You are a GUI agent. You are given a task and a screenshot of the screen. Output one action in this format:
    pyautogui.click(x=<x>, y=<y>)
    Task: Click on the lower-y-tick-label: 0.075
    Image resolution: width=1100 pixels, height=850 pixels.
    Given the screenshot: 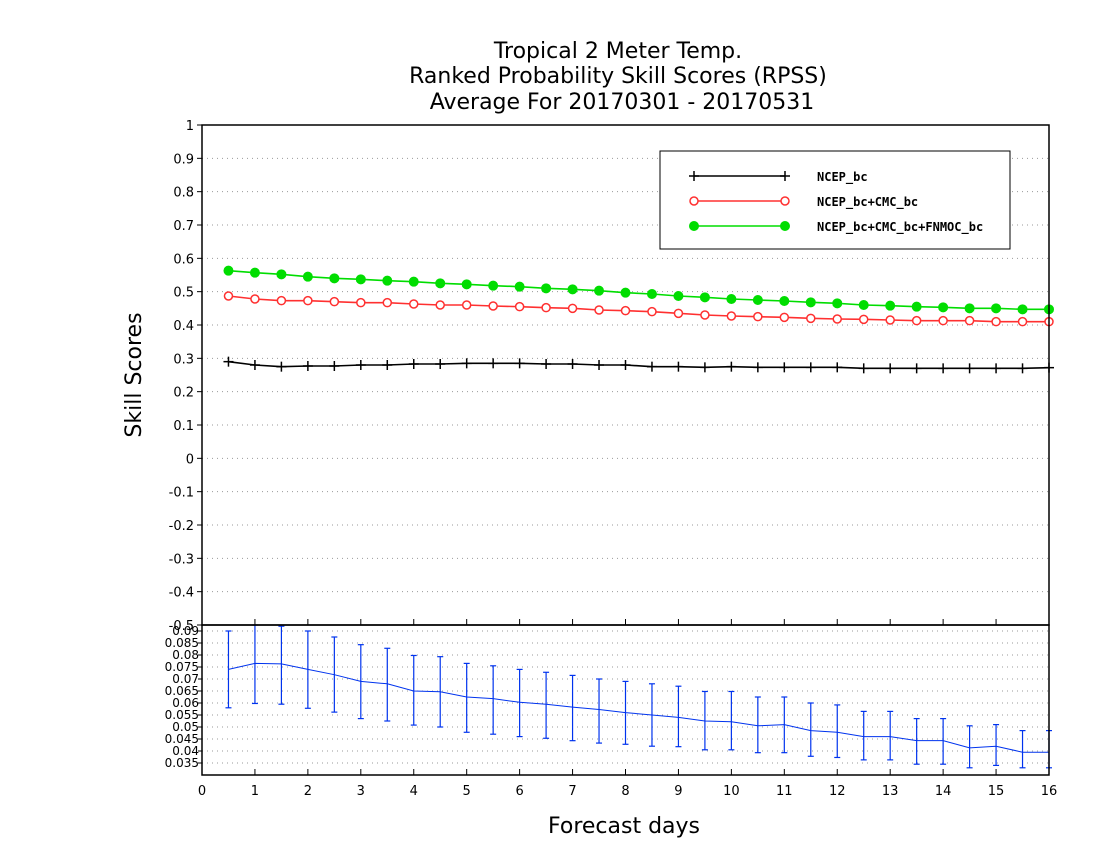 What is the action you would take?
    pyautogui.click(x=182, y=667)
    